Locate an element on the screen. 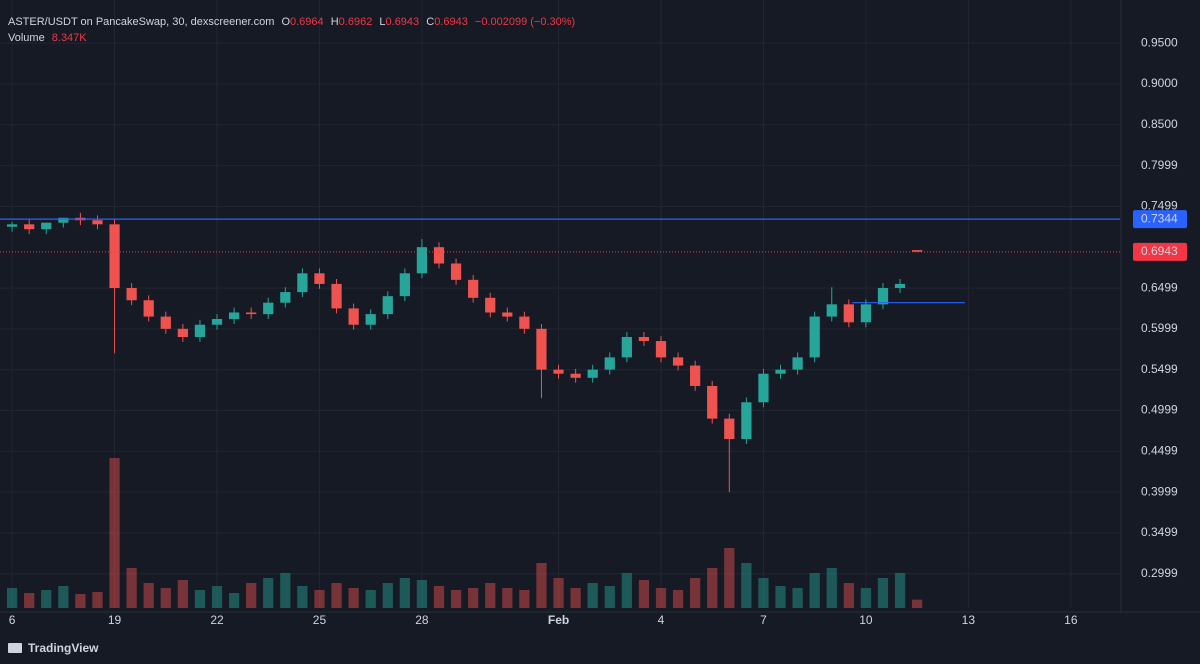 The height and width of the screenshot is (664, 1200). price-tag-label: 0.7344 is located at coordinates (1159, 218).